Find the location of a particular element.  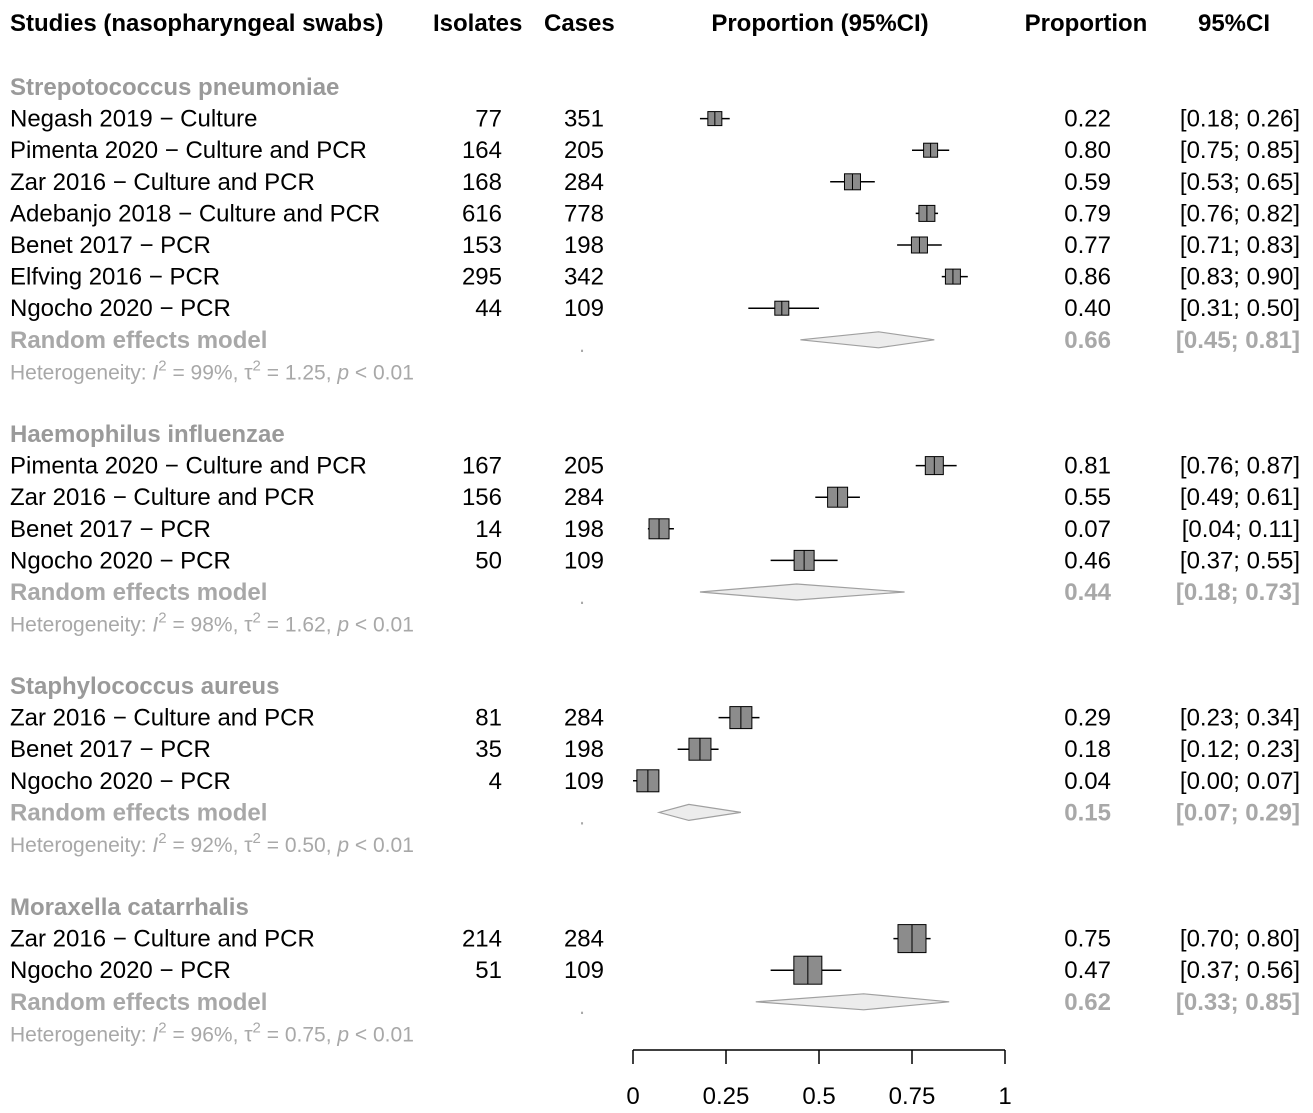

cases-value: 205 is located at coordinates (584, 466).